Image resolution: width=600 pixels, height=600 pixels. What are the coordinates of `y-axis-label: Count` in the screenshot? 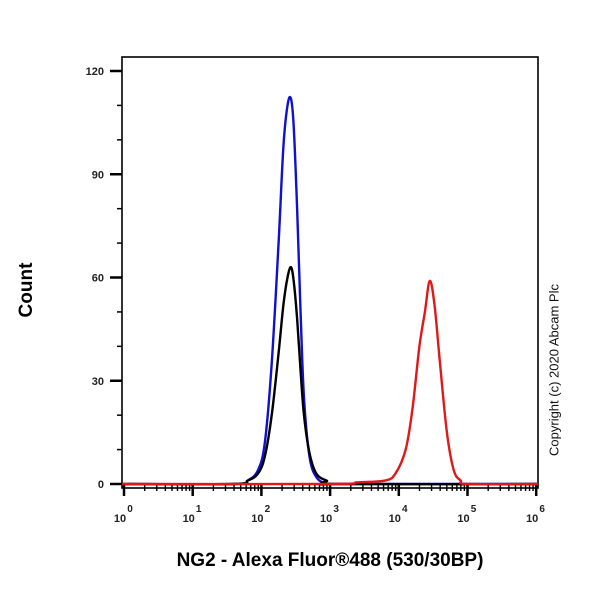 It's located at (26, 290).